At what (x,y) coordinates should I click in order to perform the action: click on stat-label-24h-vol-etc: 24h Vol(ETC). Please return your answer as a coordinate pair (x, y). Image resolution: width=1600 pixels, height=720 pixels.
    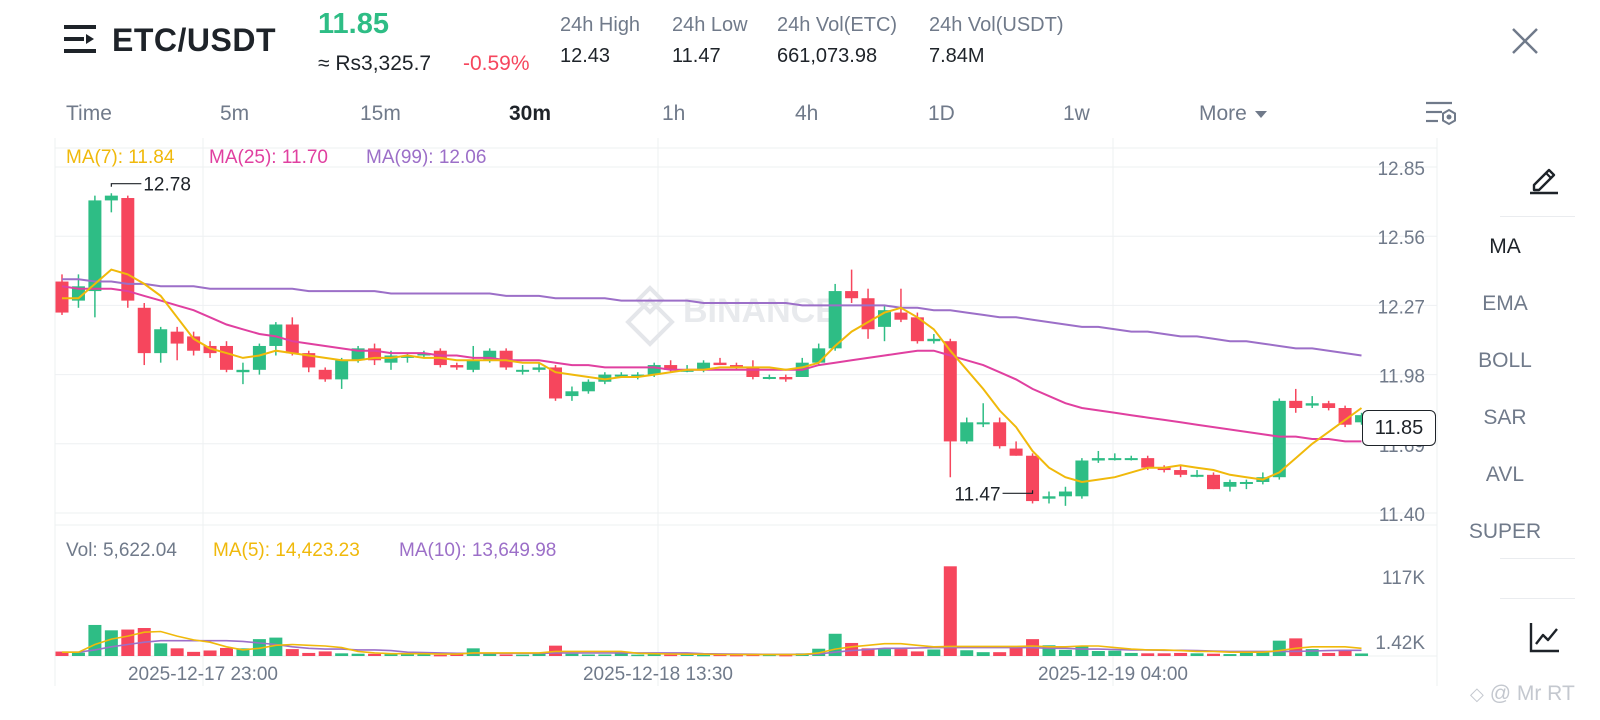
    Looking at the image, I should click on (837, 25).